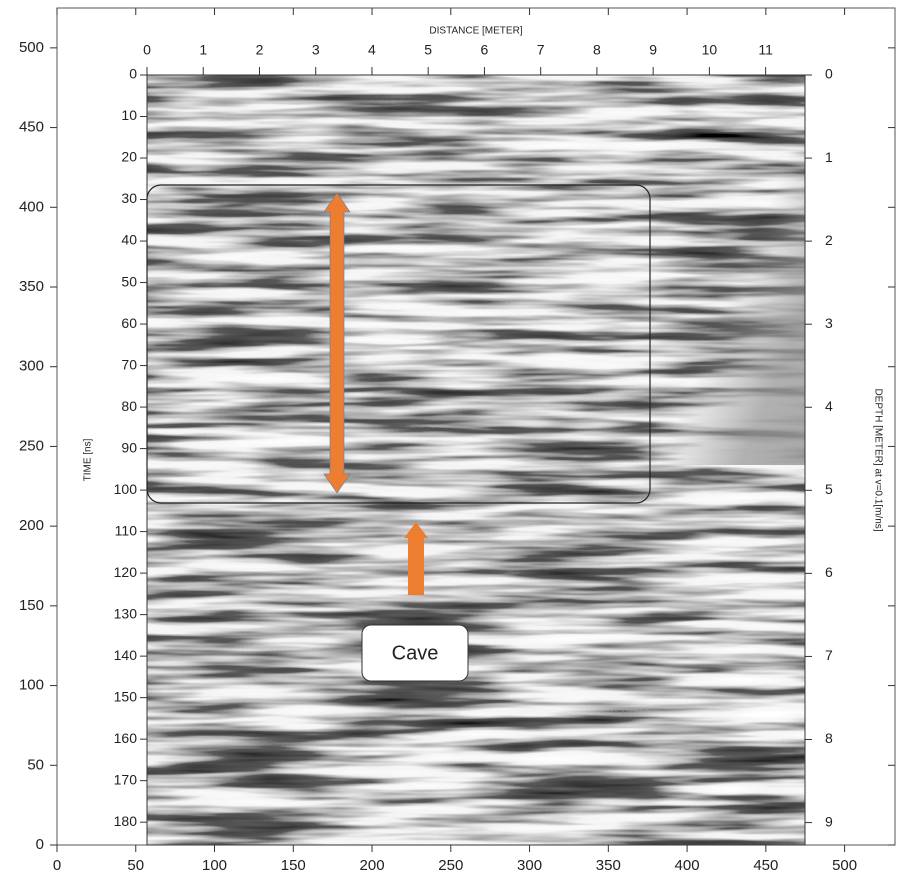  I want to click on distance-tick-label: 9, so click(653, 50).